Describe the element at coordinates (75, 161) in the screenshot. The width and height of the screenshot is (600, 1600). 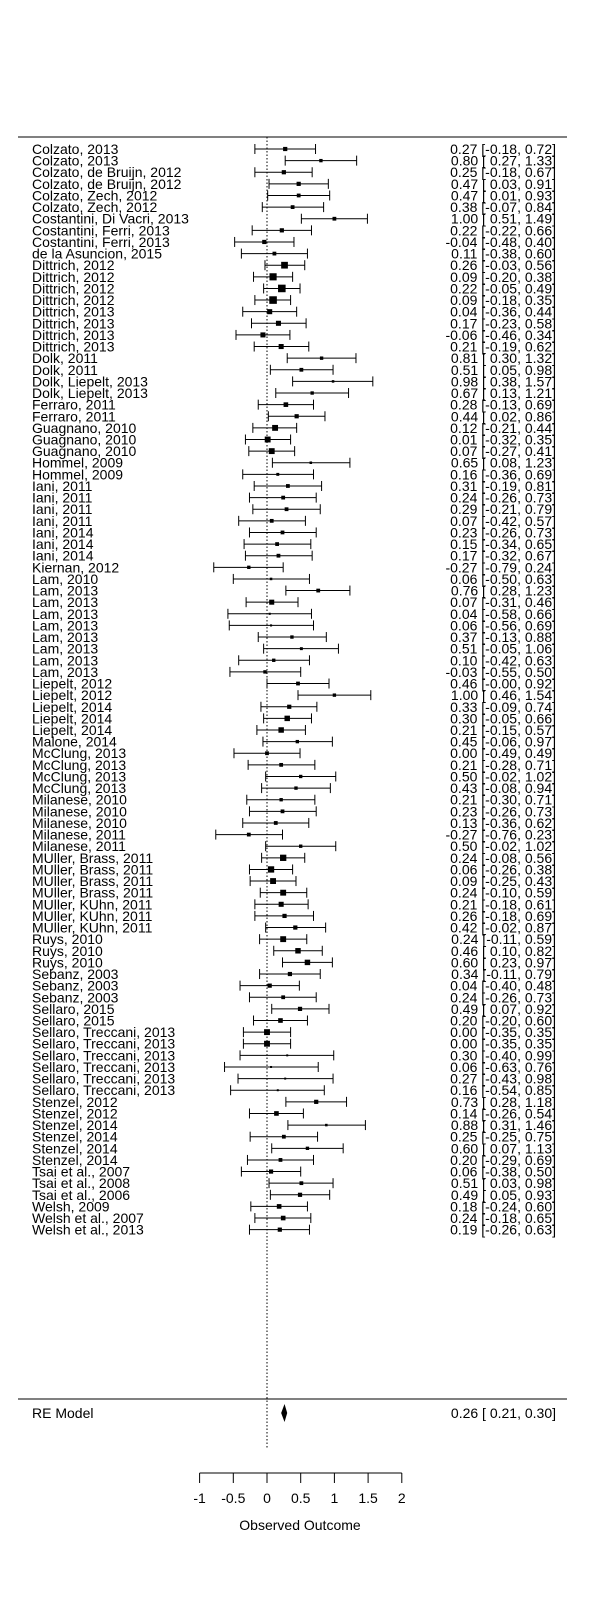
I see `study-label: Colzato, 2013` at that location.